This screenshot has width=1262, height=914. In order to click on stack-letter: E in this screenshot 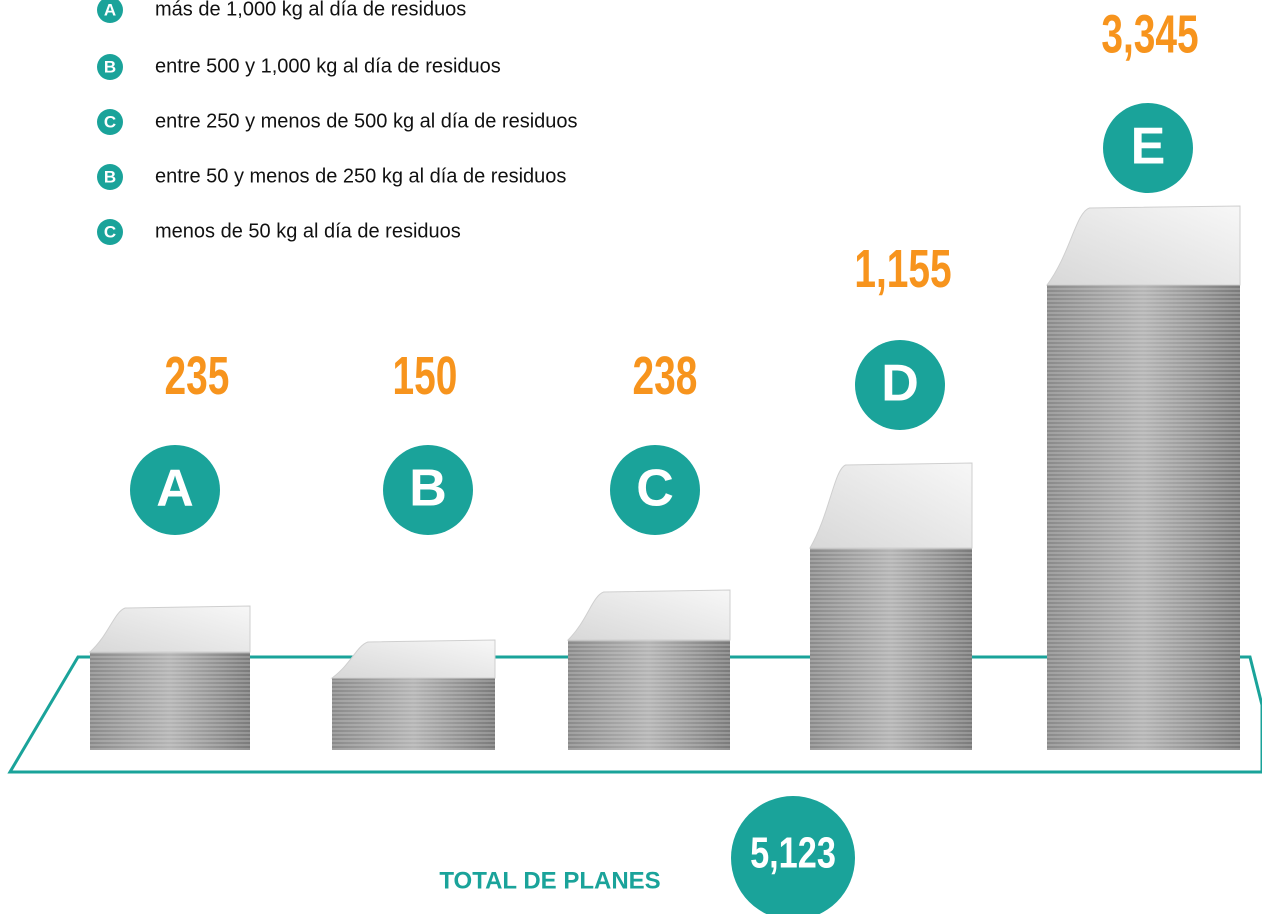, I will do `click(1148, 147)`.